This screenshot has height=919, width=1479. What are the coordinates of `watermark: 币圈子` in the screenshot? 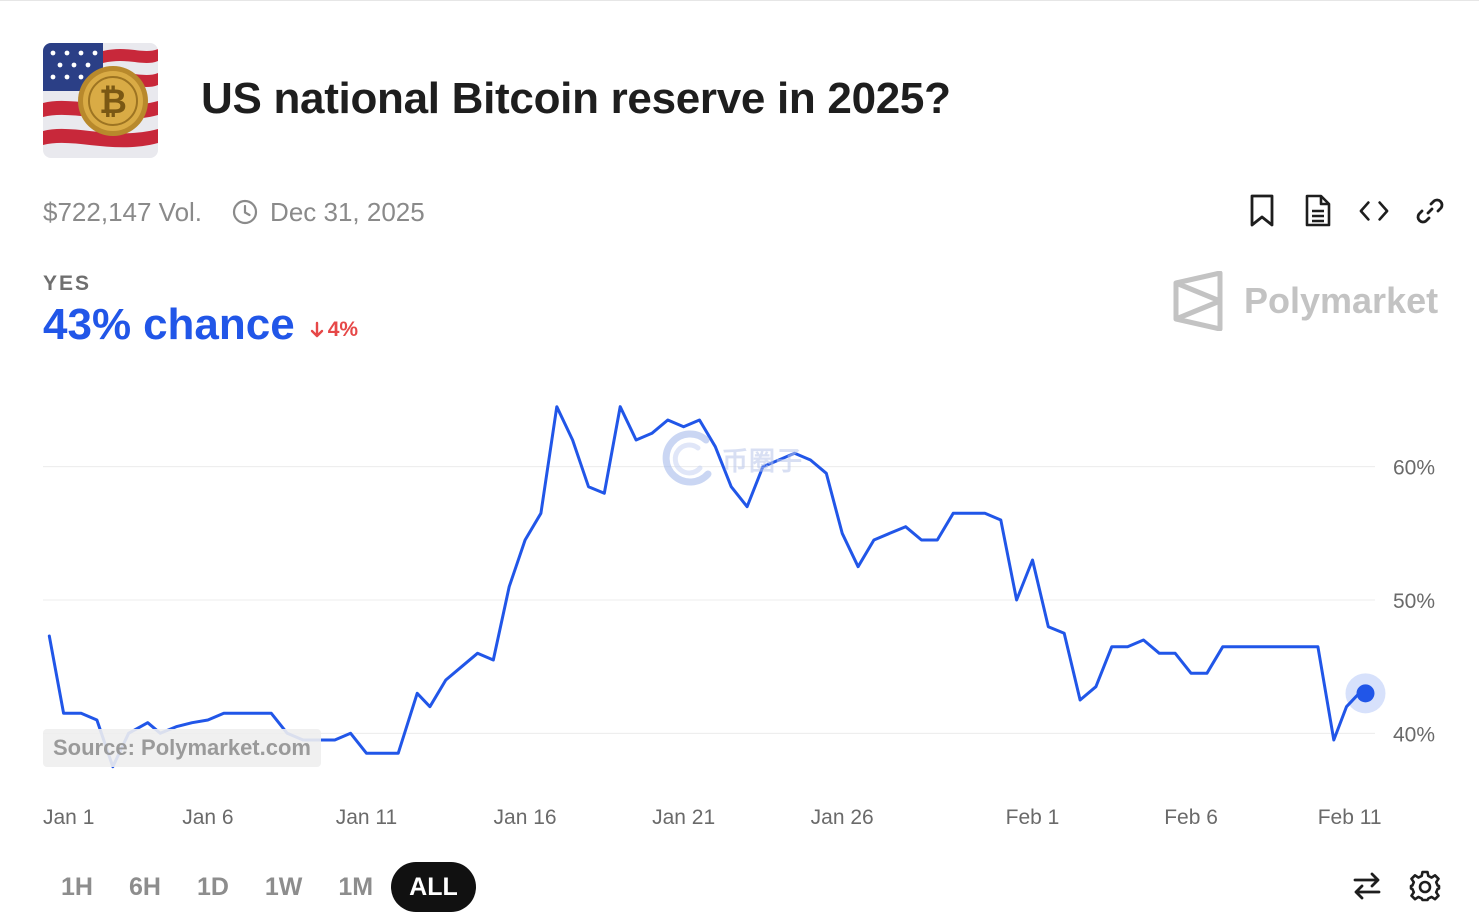 It's located at (732, 459).